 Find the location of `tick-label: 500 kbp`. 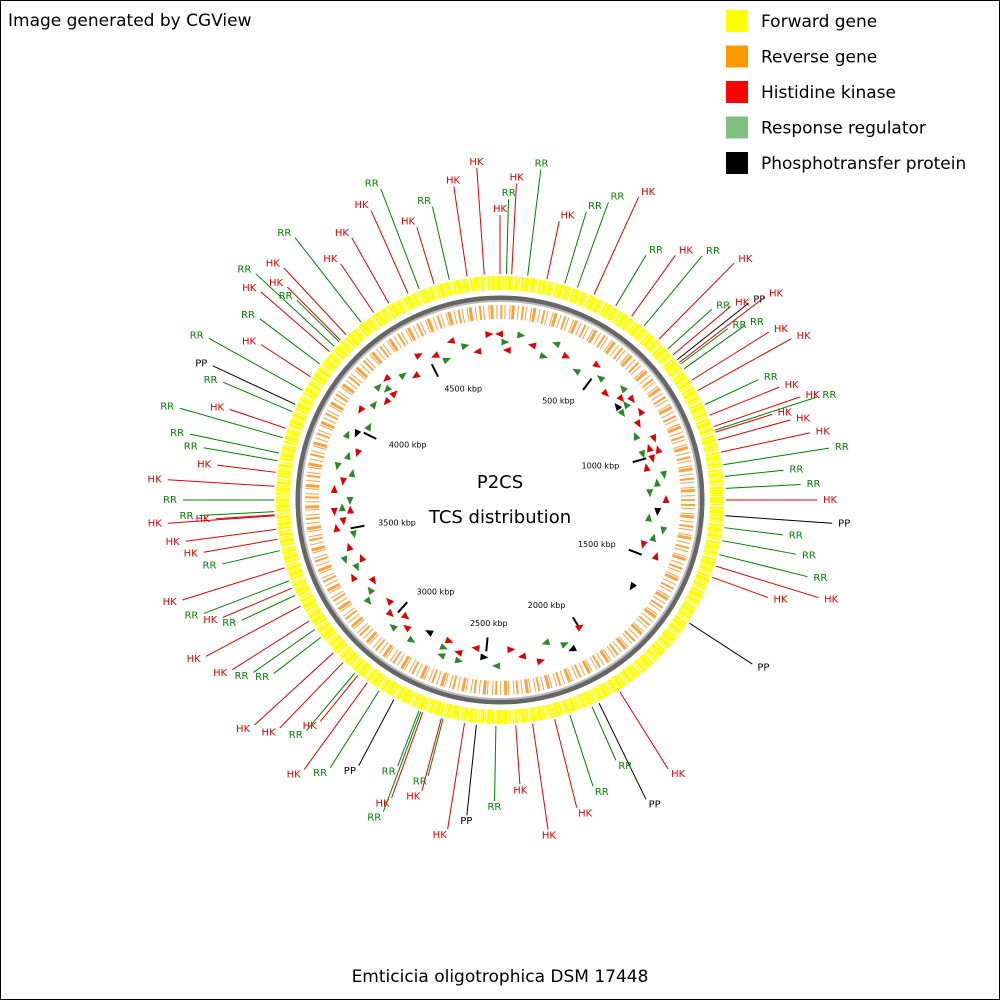

tick-label: 500 kbp is located at coordinates (558, 401).